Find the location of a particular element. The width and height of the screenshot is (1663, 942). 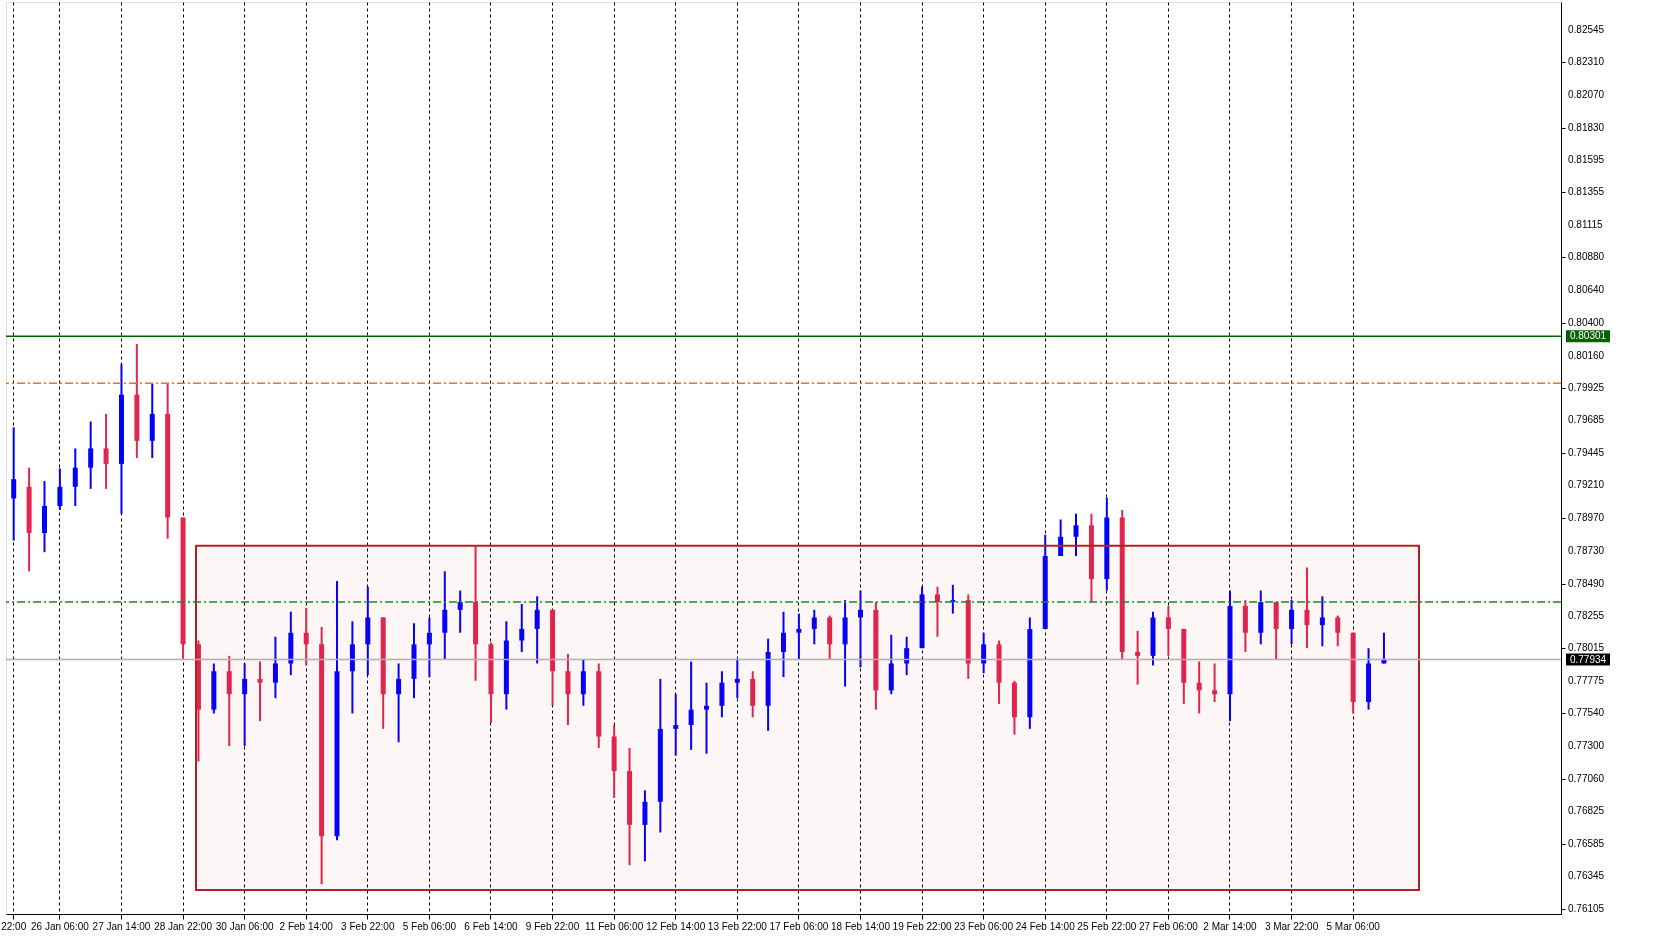

y-tick-label: 0.77775 is located at coordinates (1586, 681).